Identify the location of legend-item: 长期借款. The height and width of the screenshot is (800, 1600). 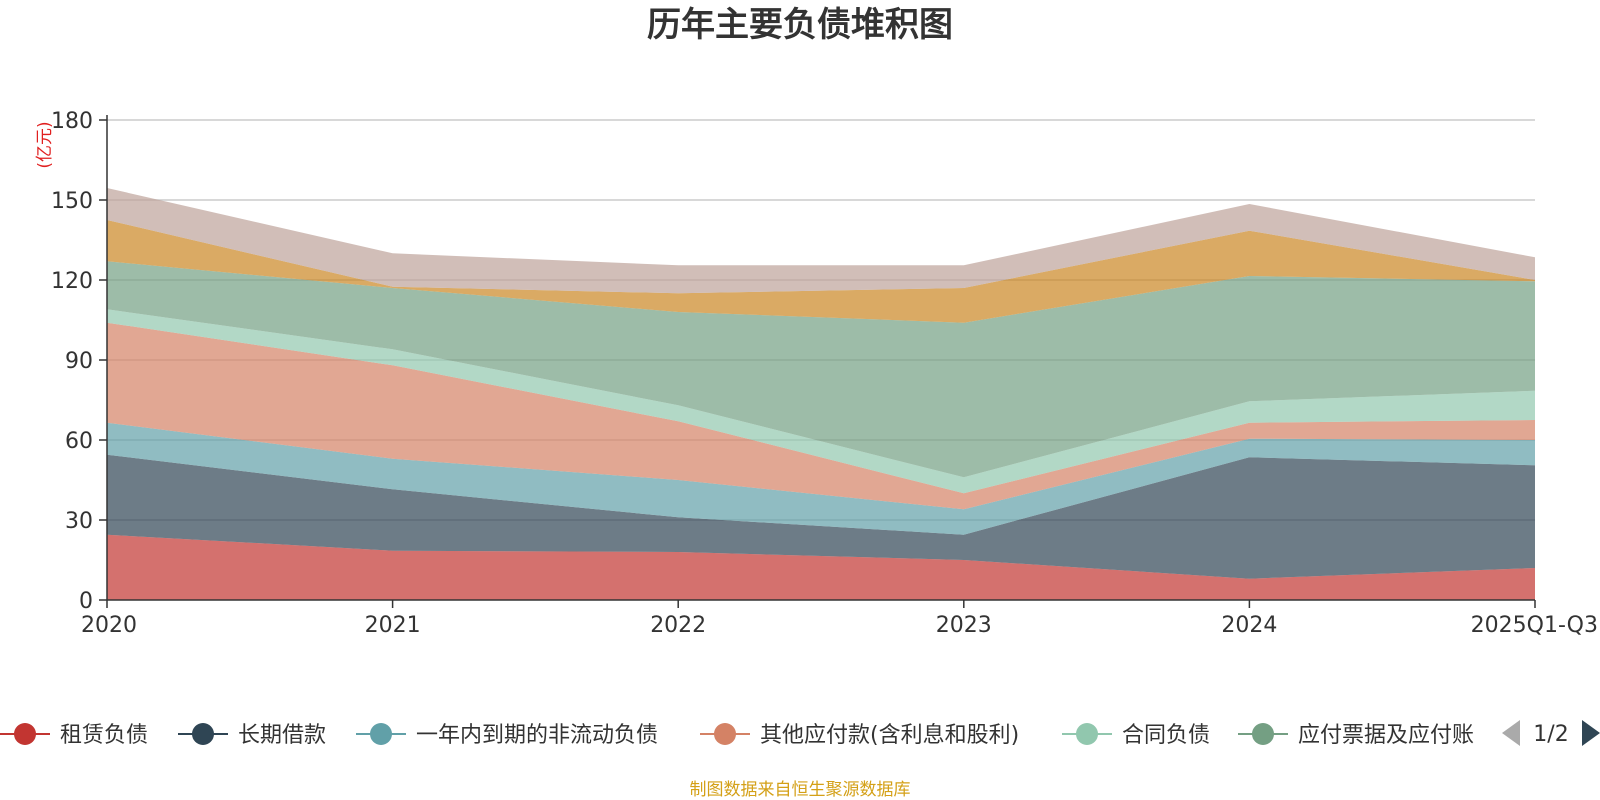
(252, 735).